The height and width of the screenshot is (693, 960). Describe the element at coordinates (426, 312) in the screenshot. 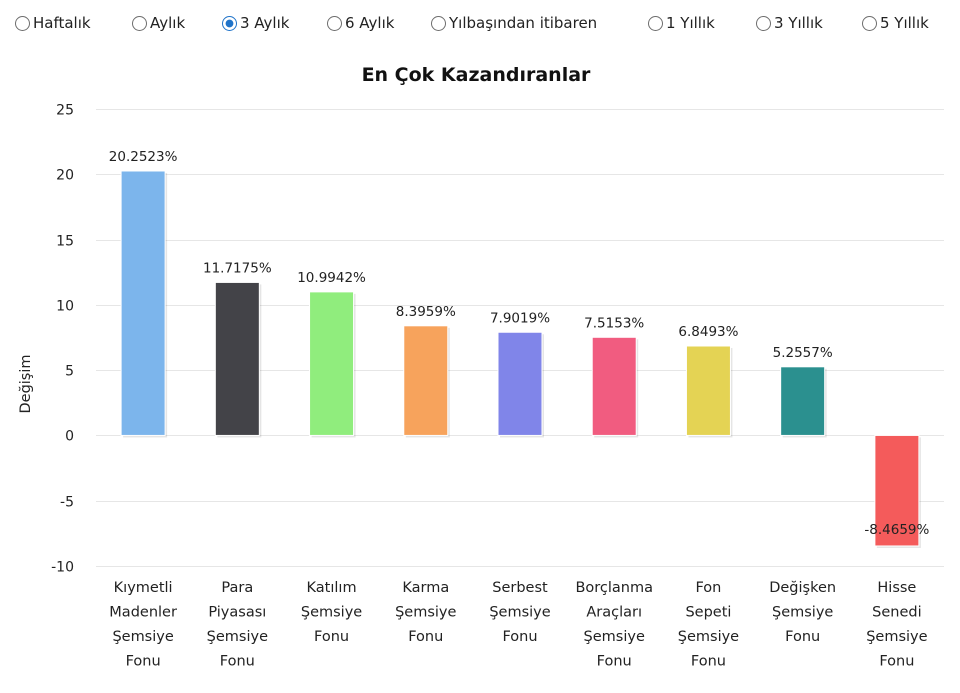

I see `data-label: 8.3959%` at that location.